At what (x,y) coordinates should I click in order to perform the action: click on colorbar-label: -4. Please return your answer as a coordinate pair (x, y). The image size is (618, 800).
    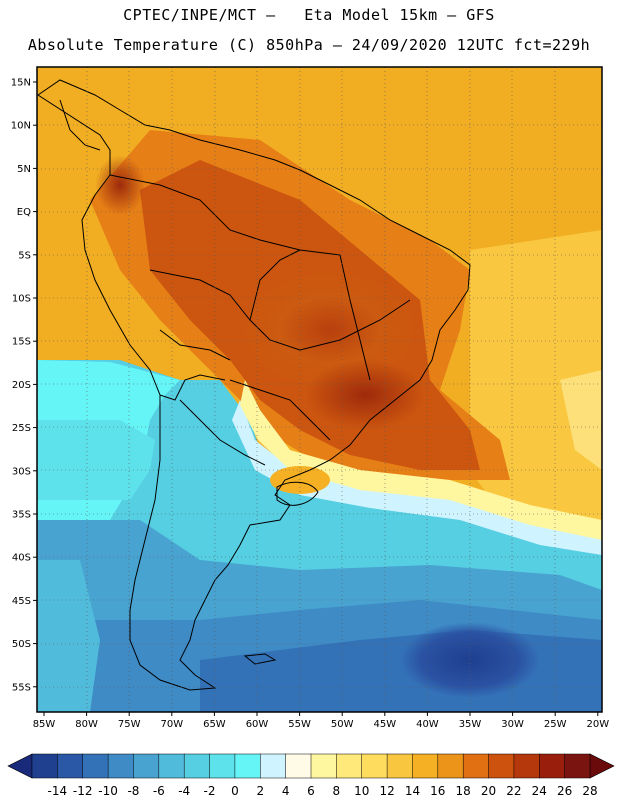
    Looking at the image, I should click on (184, 791).